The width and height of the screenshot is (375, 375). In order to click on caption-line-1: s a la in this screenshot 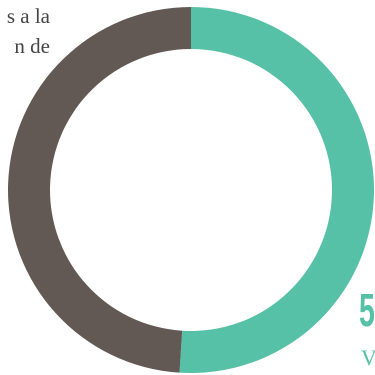, I will do `click(28, 16)`.